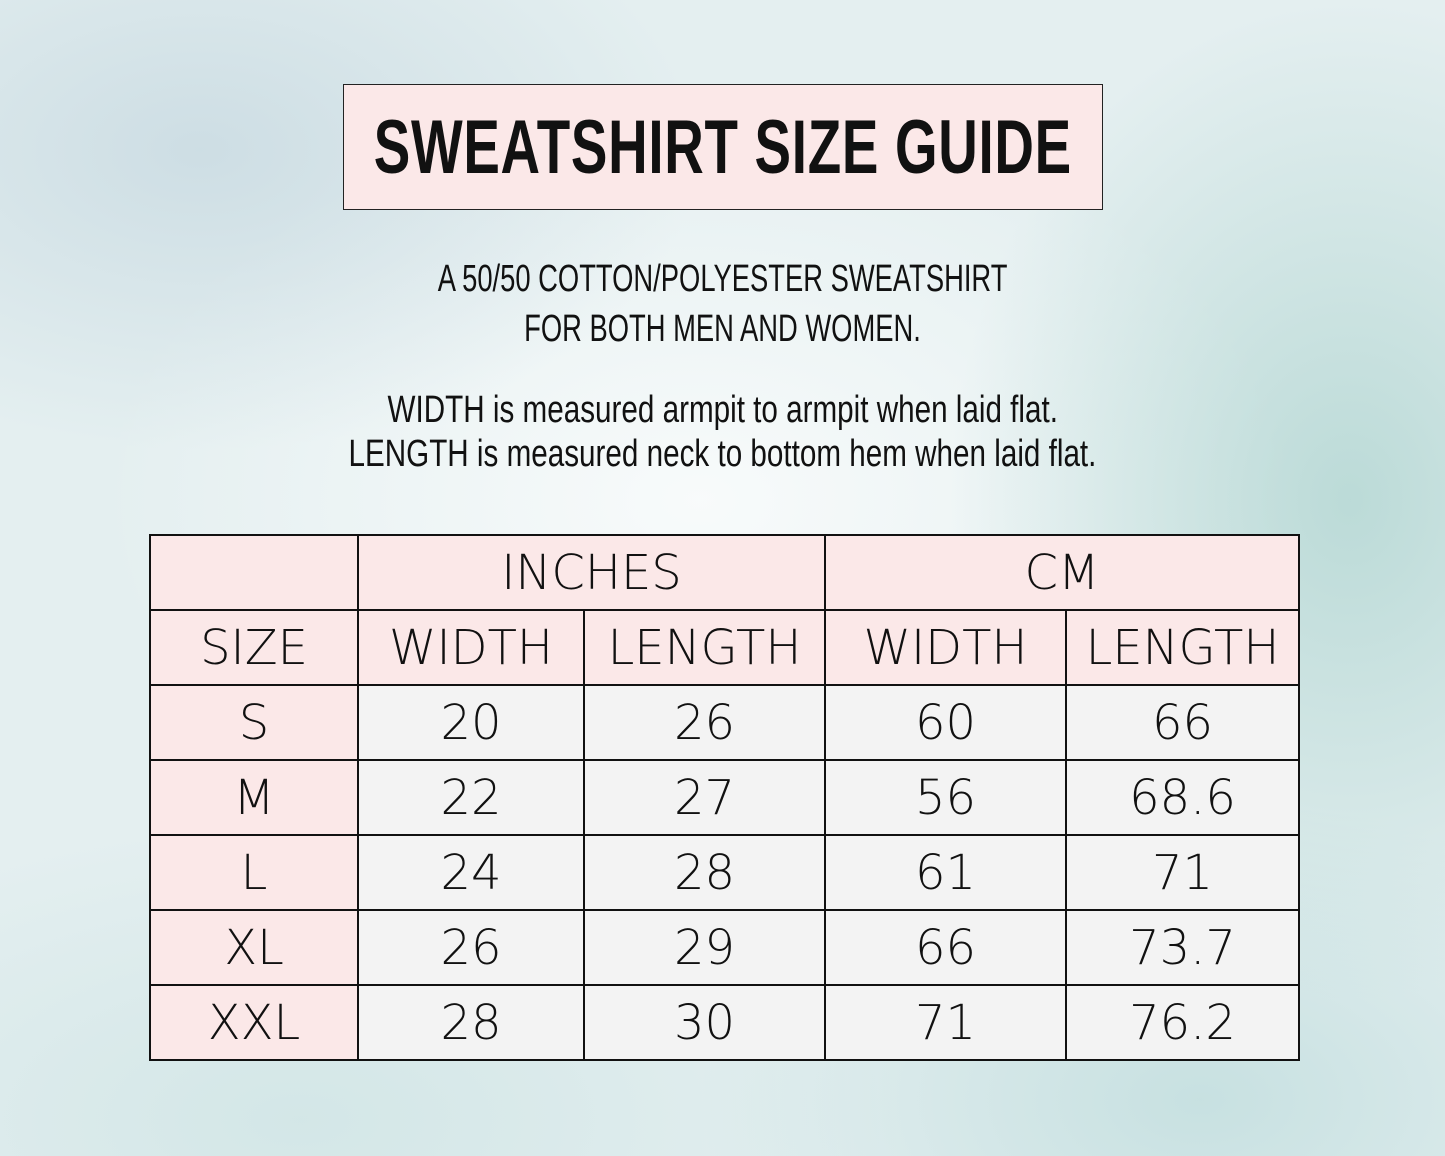 The height and width of the screenshot is (1156, 1445). Describe the element at coordinates (704, 947) in the screenshot. I see `value-cell: 29` at that location.